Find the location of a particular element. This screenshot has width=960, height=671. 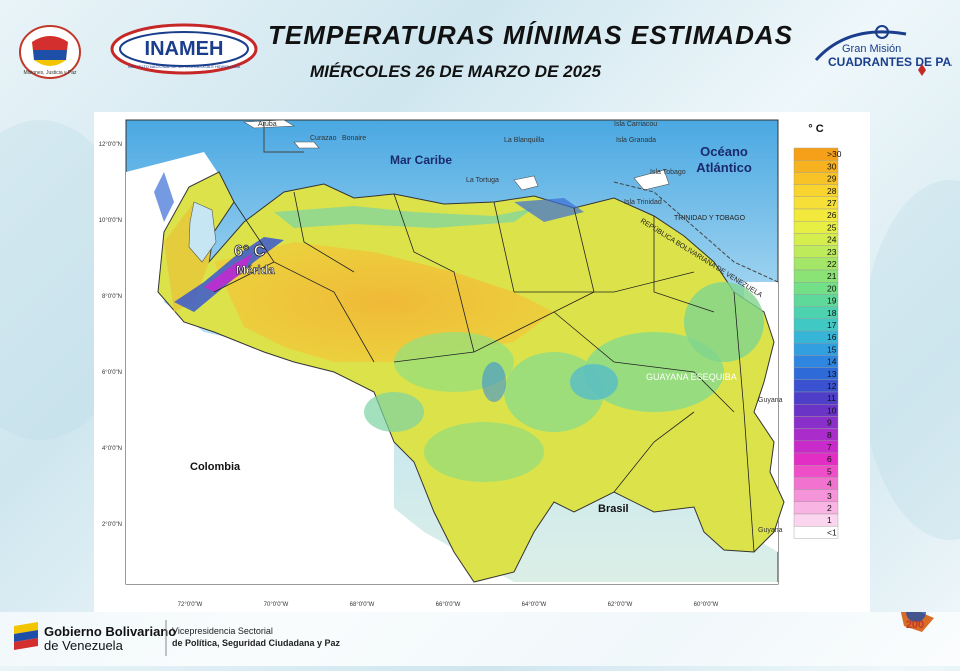

legend-unit: ° C is located at coordinates (815, 129).